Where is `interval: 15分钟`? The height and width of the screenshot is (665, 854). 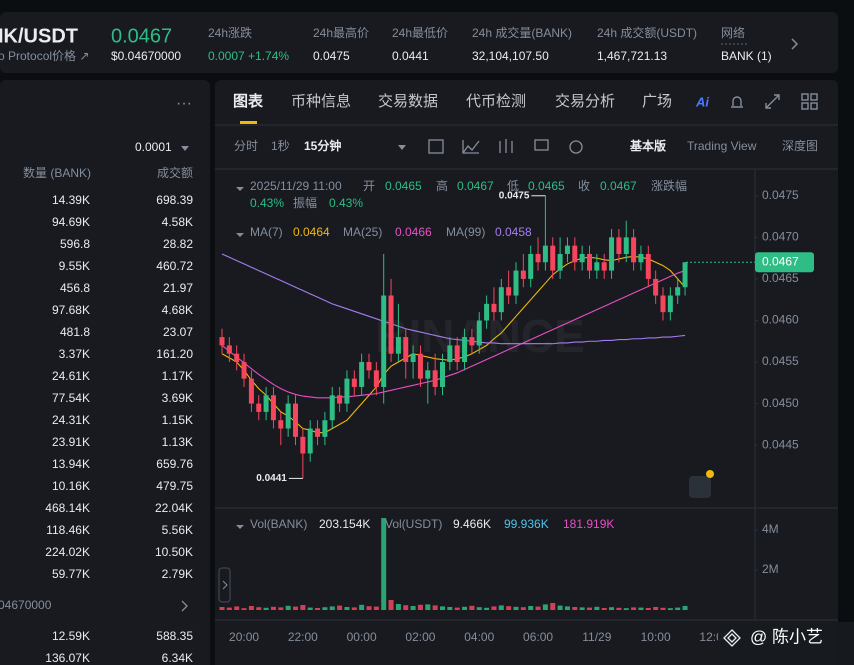 interval: 15分钟 is located at coordinates (322, 145).